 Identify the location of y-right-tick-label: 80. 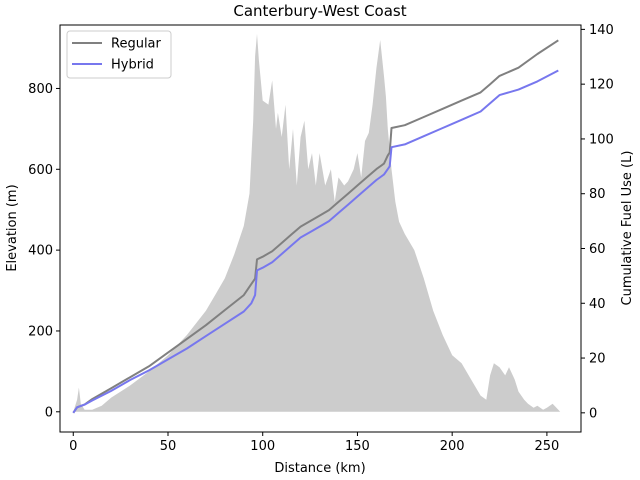
(597, 194).